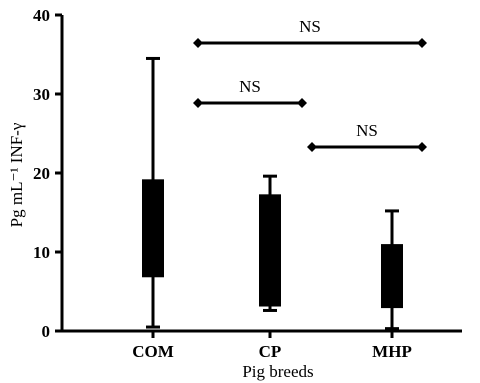 Image resolution: width=480 pixels, height=383 pixels. I want to click on box-cp, so click(270, 243).